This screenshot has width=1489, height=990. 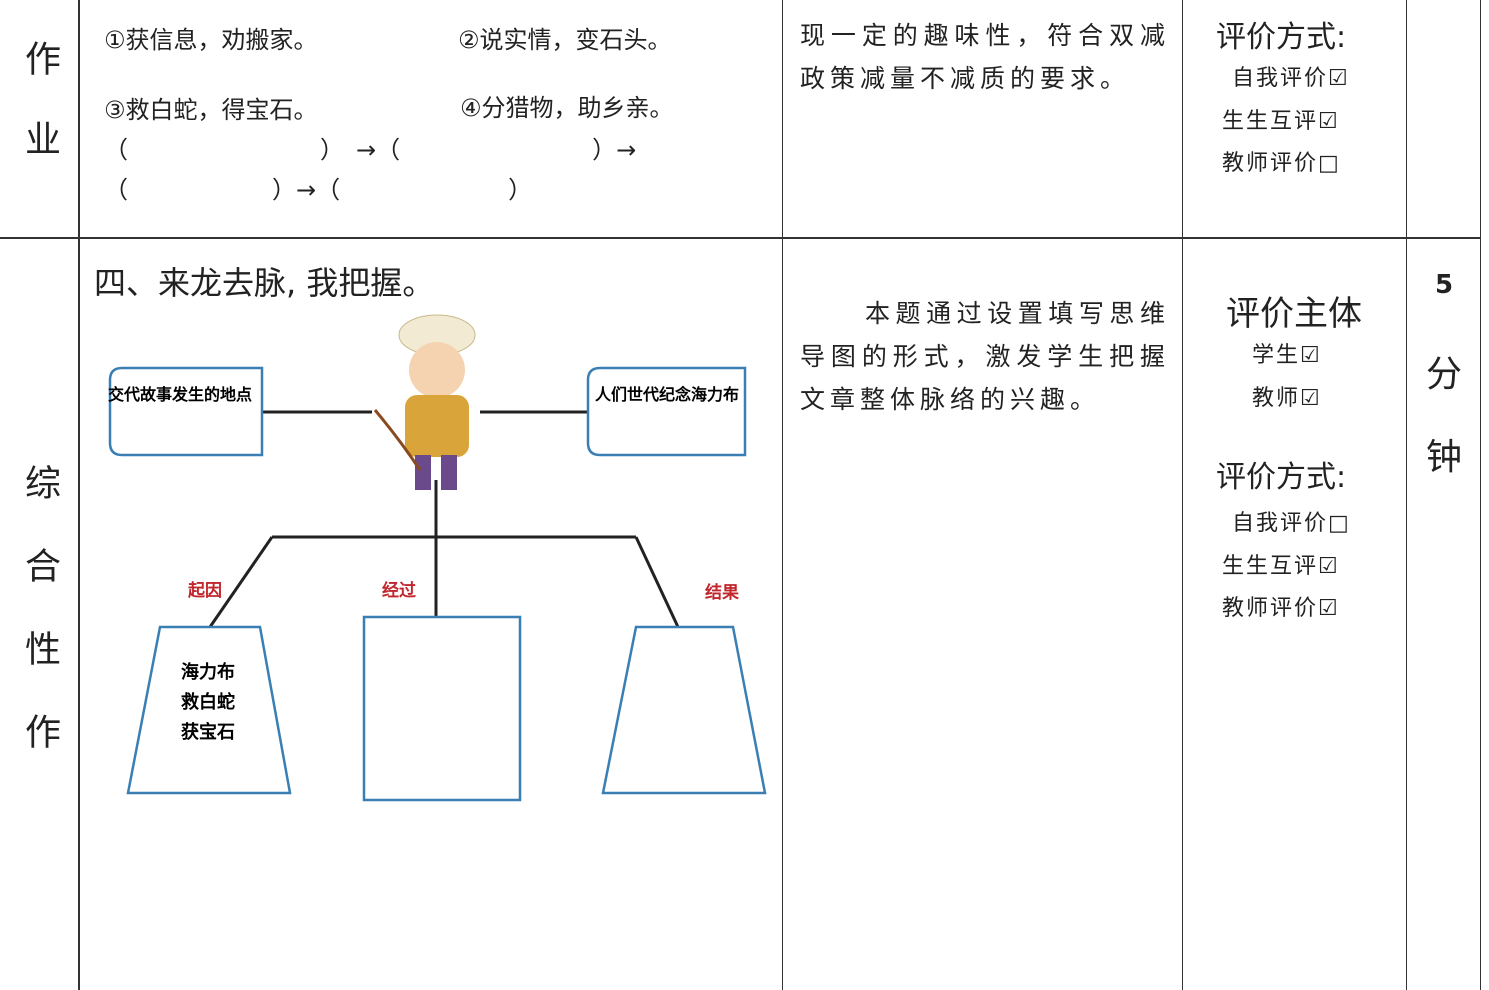 I want to click on row-label: 作业, so click(x=39, y=120).